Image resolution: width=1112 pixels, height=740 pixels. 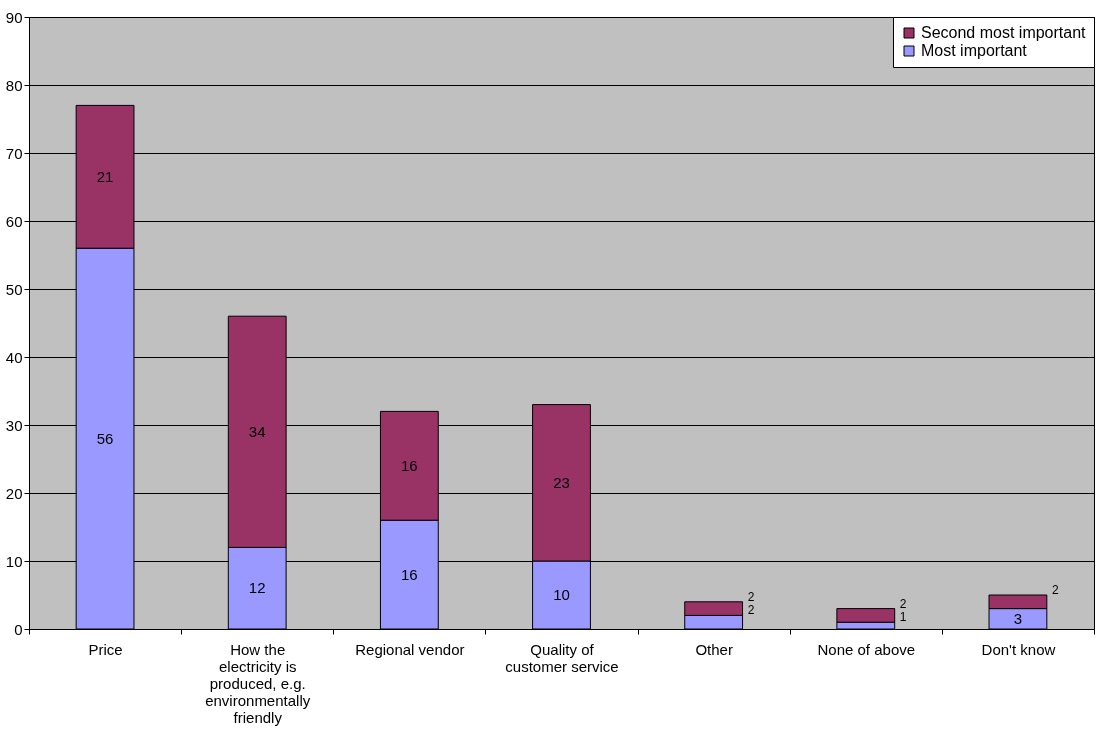 What do you see at coordinates (1004, 32) in the screenshot?
I see `legend-label: Second most important` at bounding box center [1004, 32].